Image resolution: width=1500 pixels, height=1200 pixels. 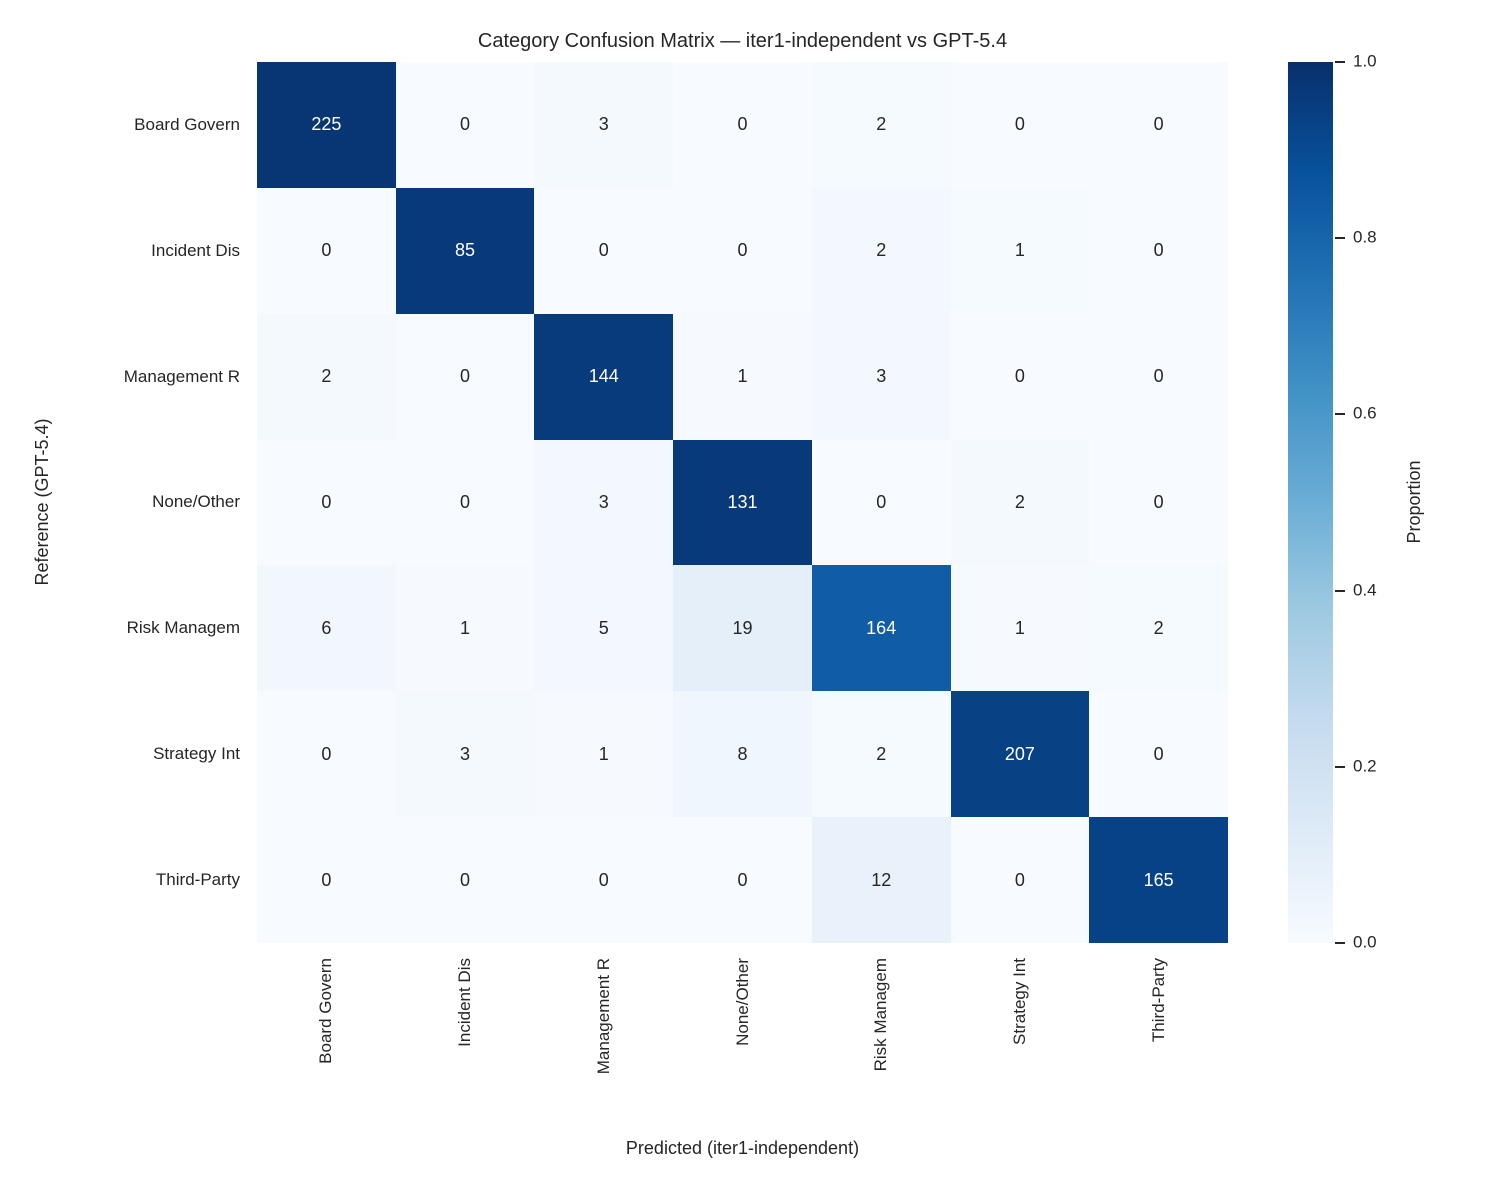 What do you see at coordinates (195, 250) in the screenshot?
I see `y-tick-label: Incident Dis` at bounding box center [195, 250].